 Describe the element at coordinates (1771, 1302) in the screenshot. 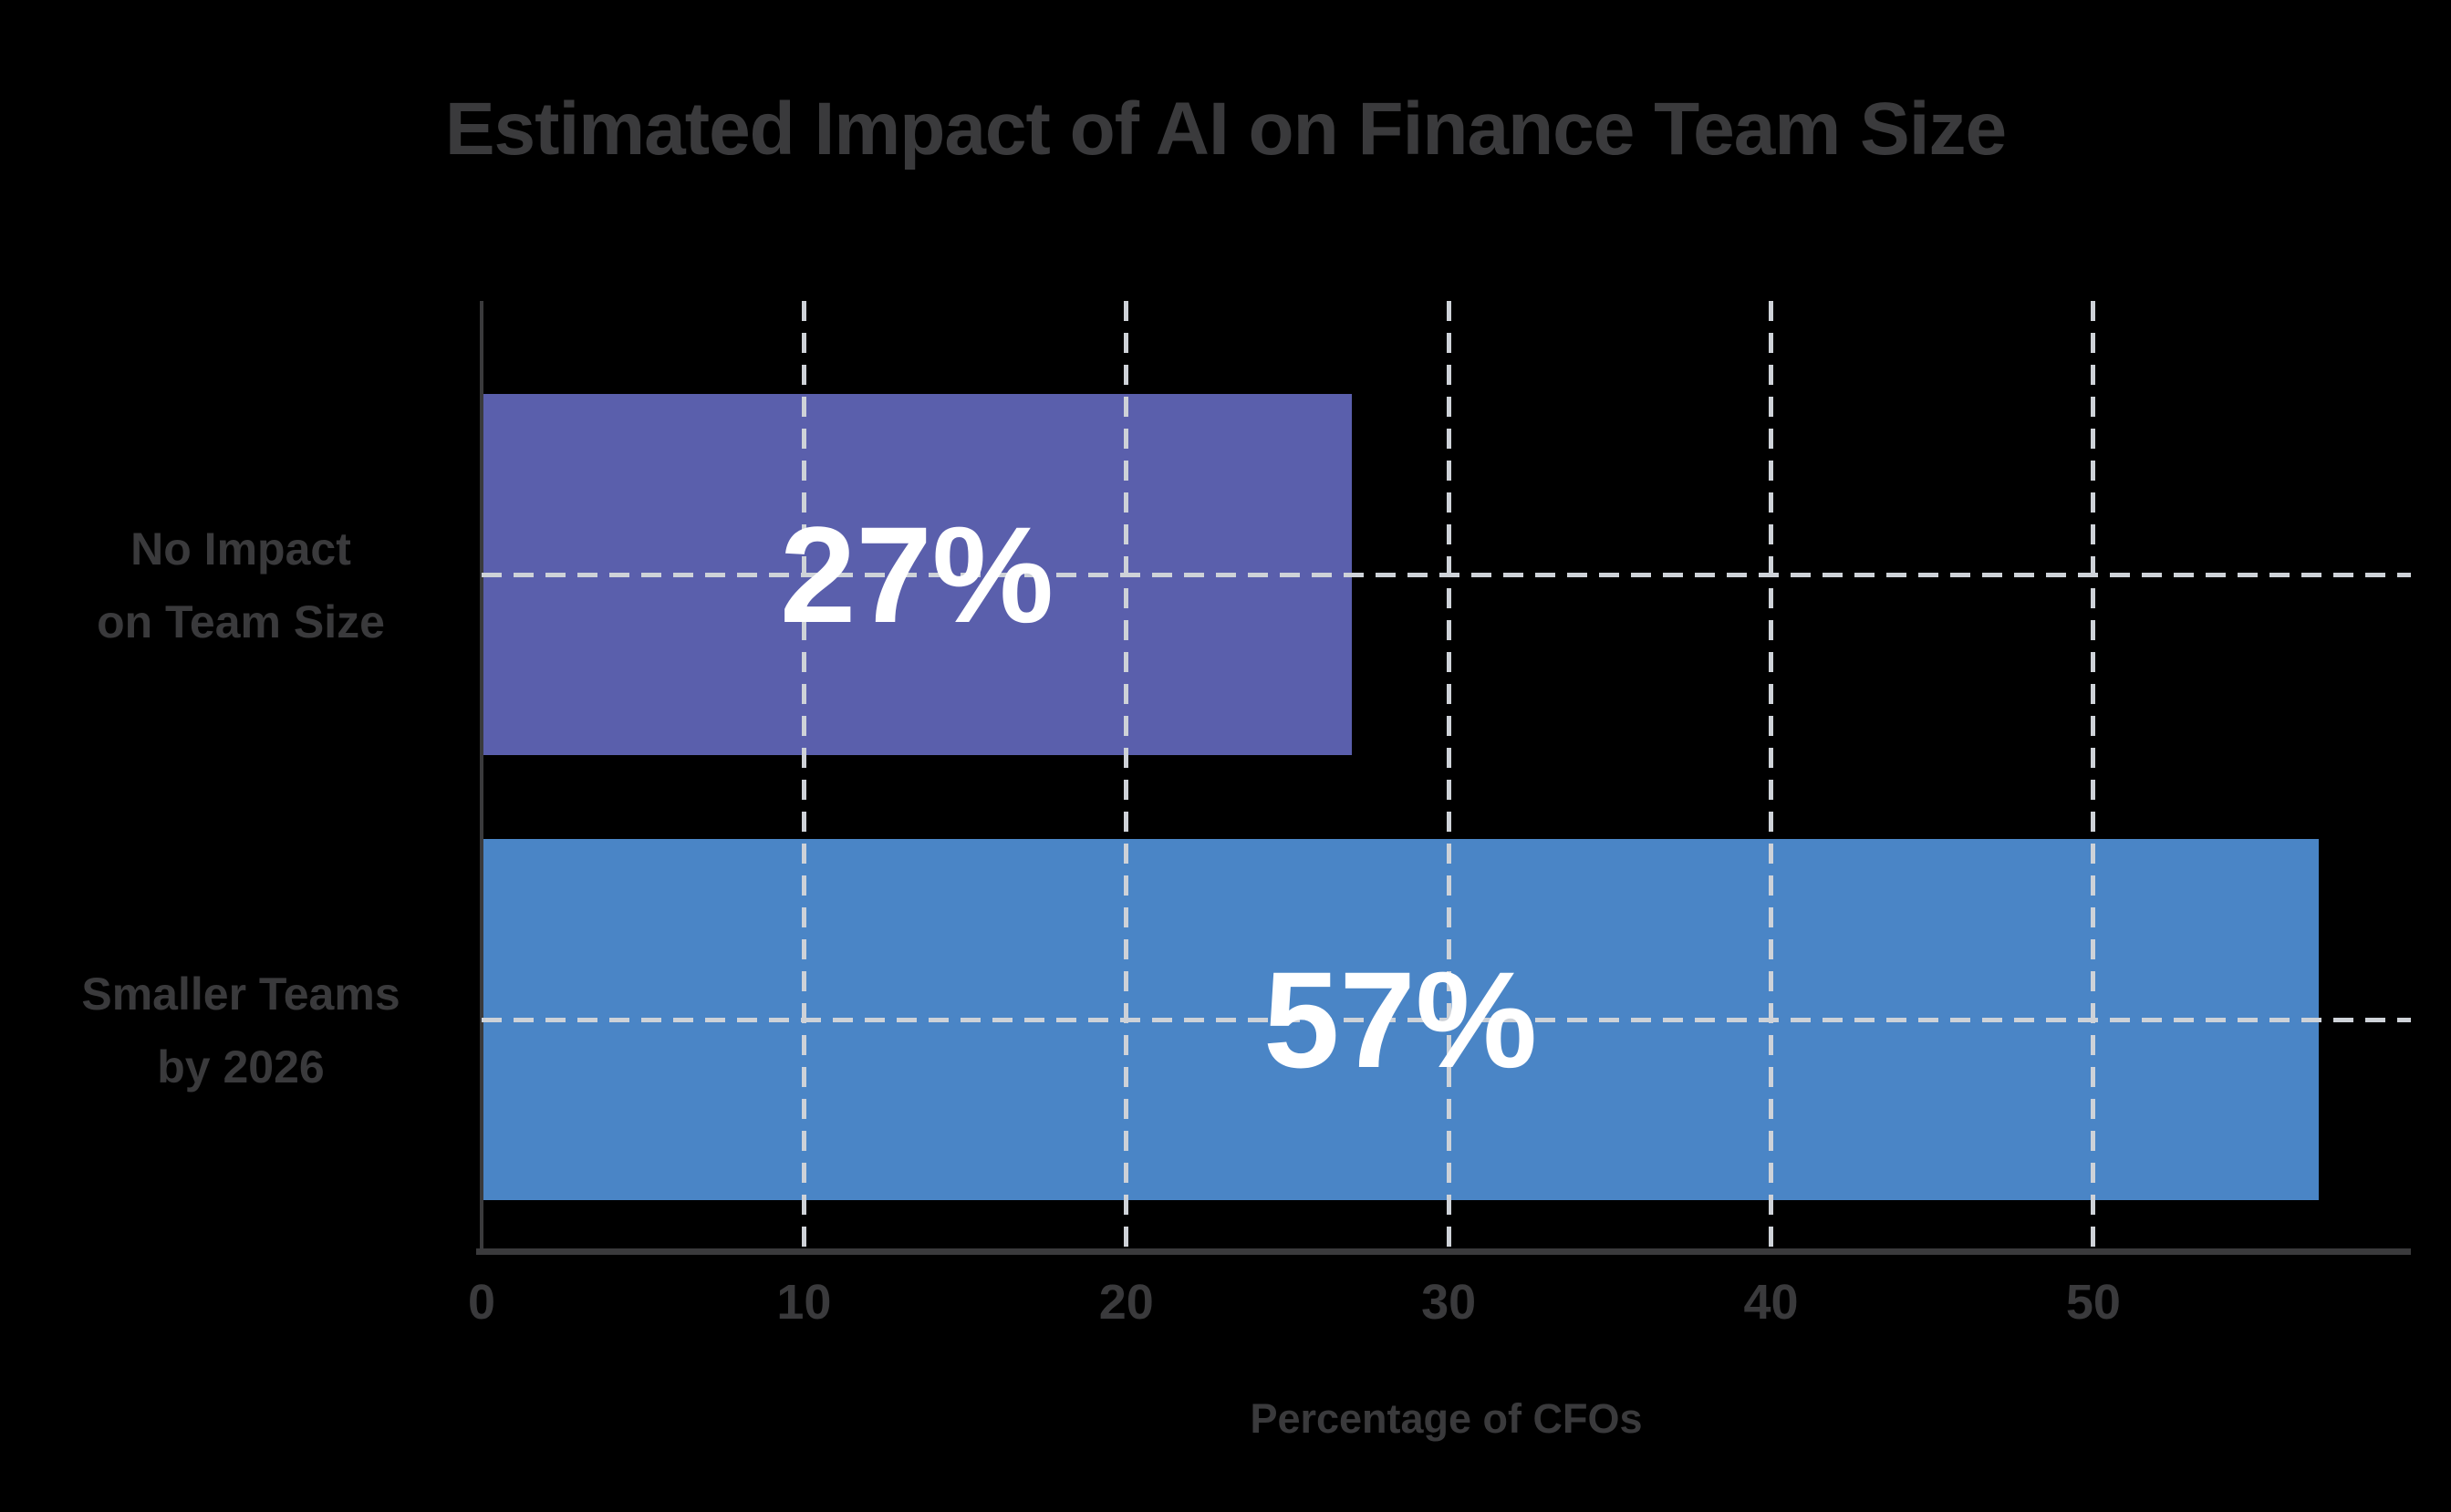

I see `x-tick-label: 40` at that location.